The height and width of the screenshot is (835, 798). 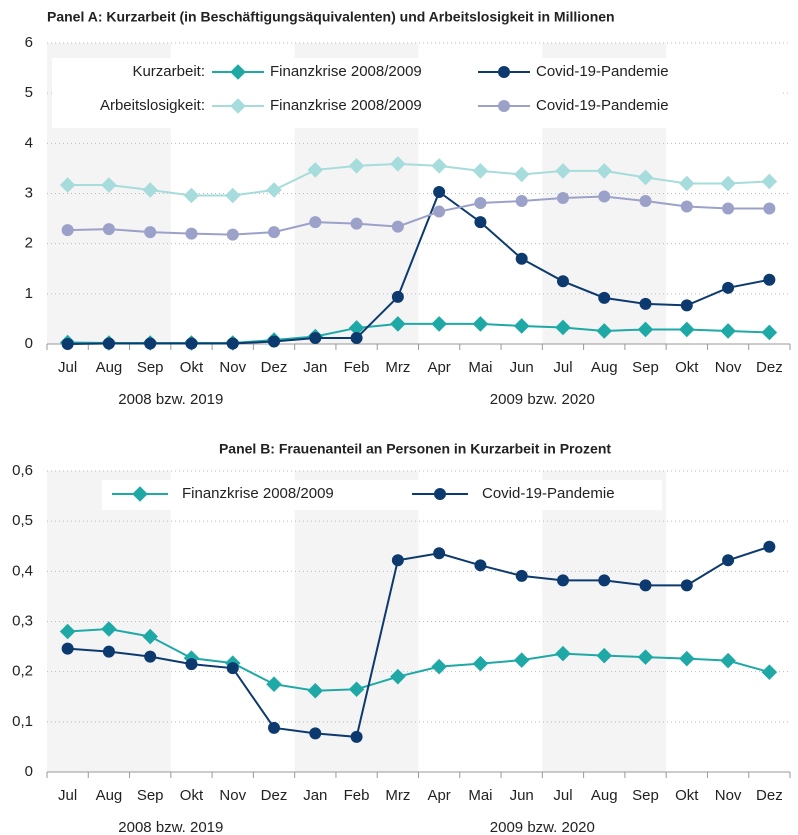 What do you see at coordinates (22, 570) in the screenshot?
I see `y-tick-label: 0,4` at bounding box center [22, 570].